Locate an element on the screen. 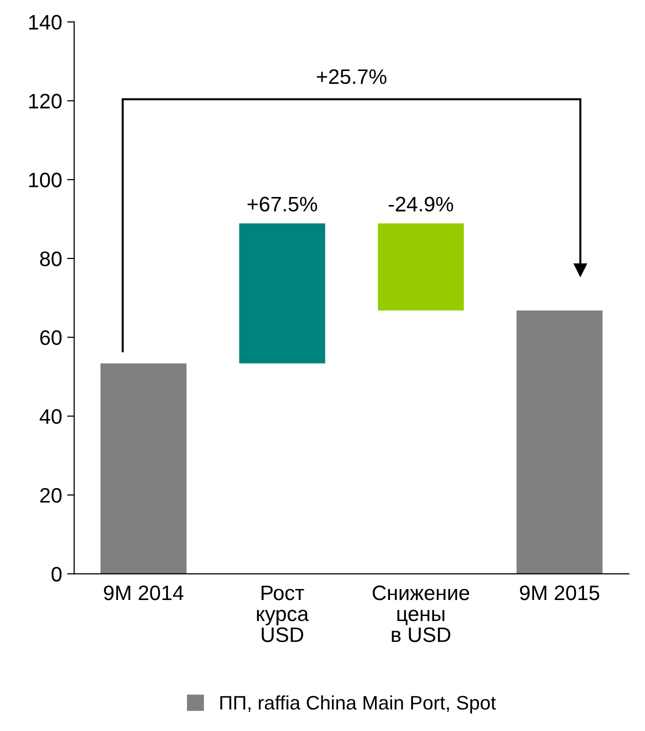  y-tick-label: 20 is located at coordinates (51, 495).